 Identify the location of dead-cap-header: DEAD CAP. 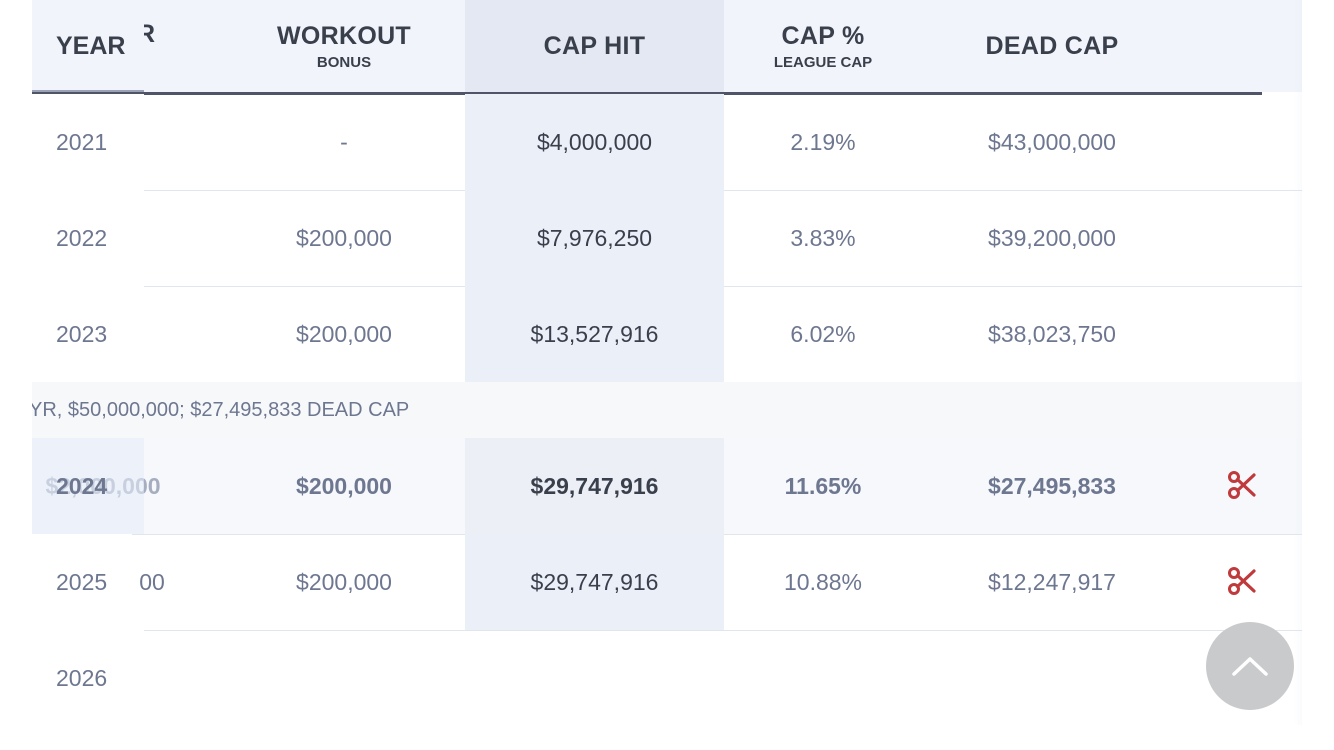
(1052, 46).